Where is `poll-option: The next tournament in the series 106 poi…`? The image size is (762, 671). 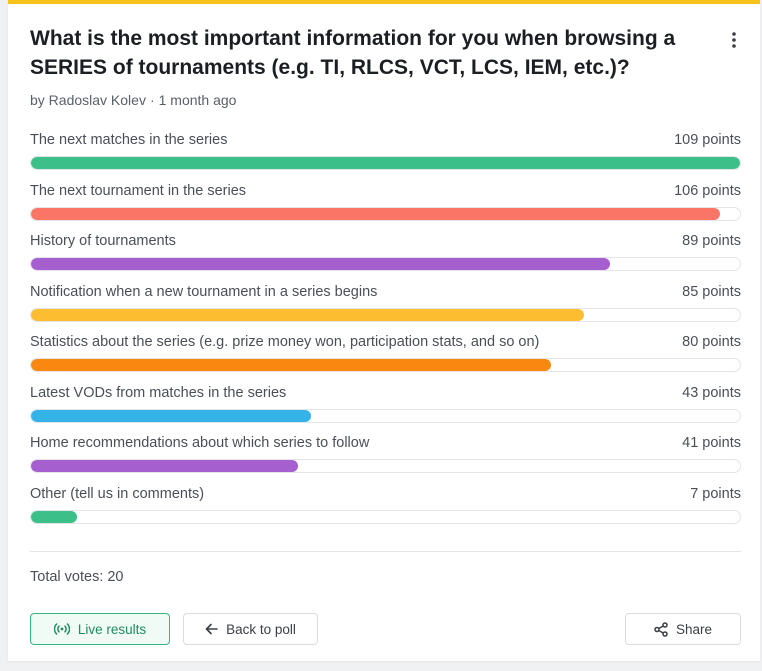 poll-option: The next tournament in the series 106 poi… is located at coordinates (385, 207).